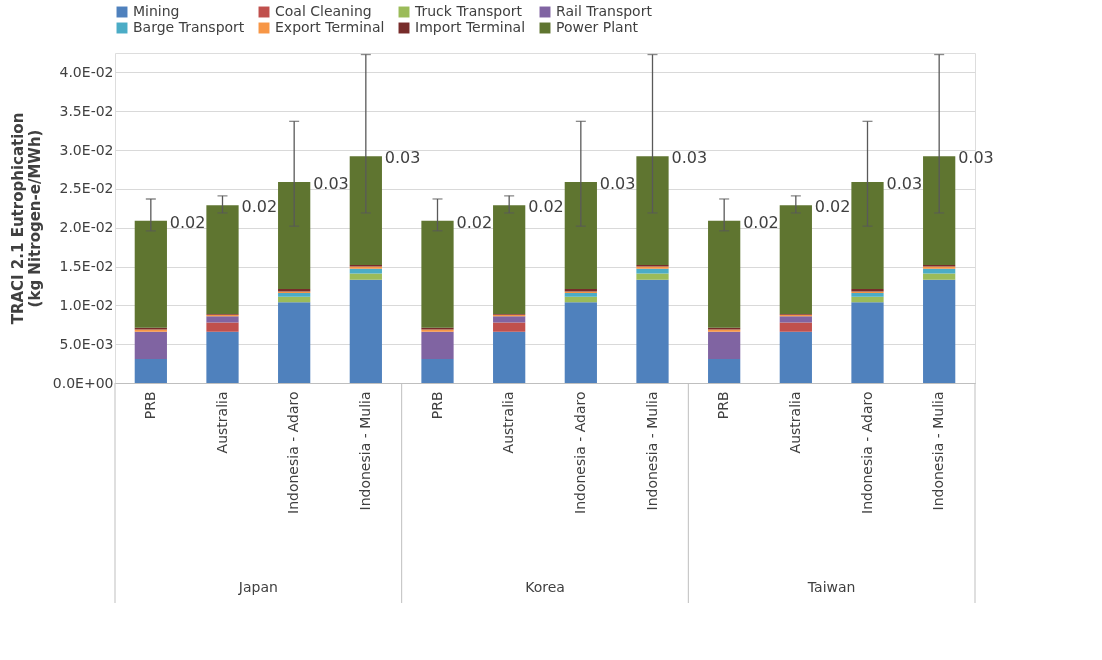 Image resolution: width=1102 pixels, height=660 pixels. What do you see at coordinates (83, 382) in the screenshot?
I see `y-tick-label: 0.0E+00` at bounding box center [83, 382].